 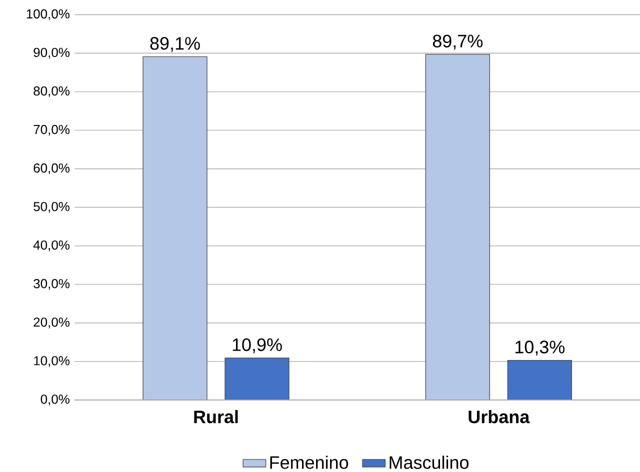 I want to click on y-tick-label: 60,0%, so click(x=52, y=168).